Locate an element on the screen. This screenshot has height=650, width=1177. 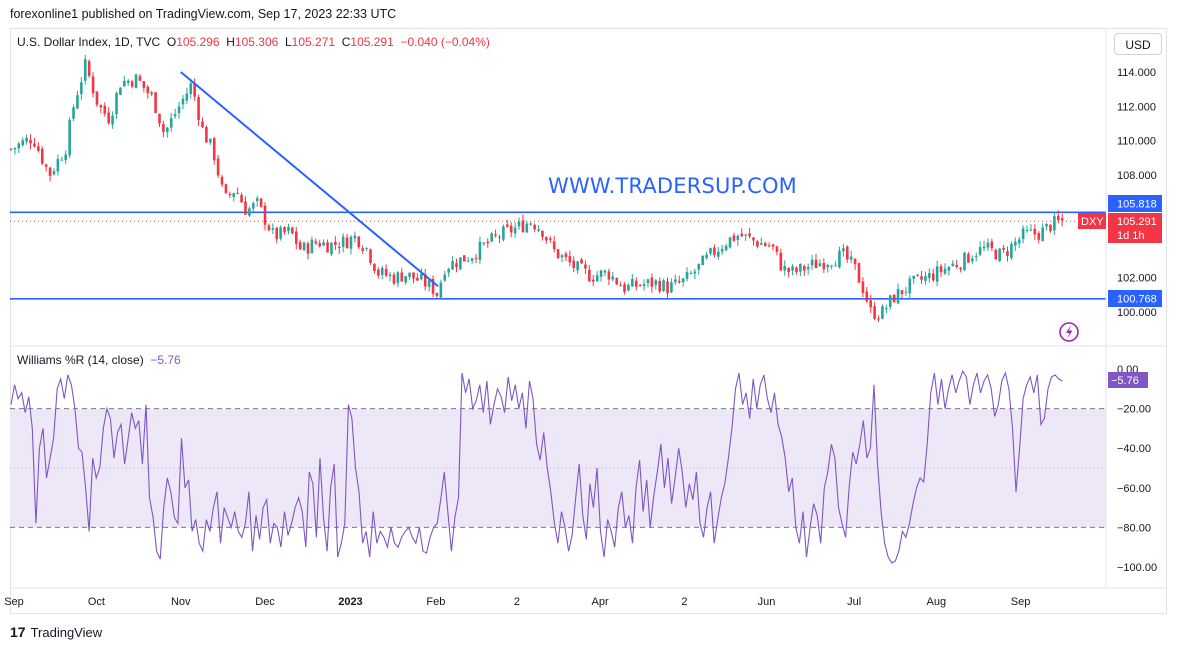
williams-tick-label: −20.00 is located at coordinates (1134, 410).